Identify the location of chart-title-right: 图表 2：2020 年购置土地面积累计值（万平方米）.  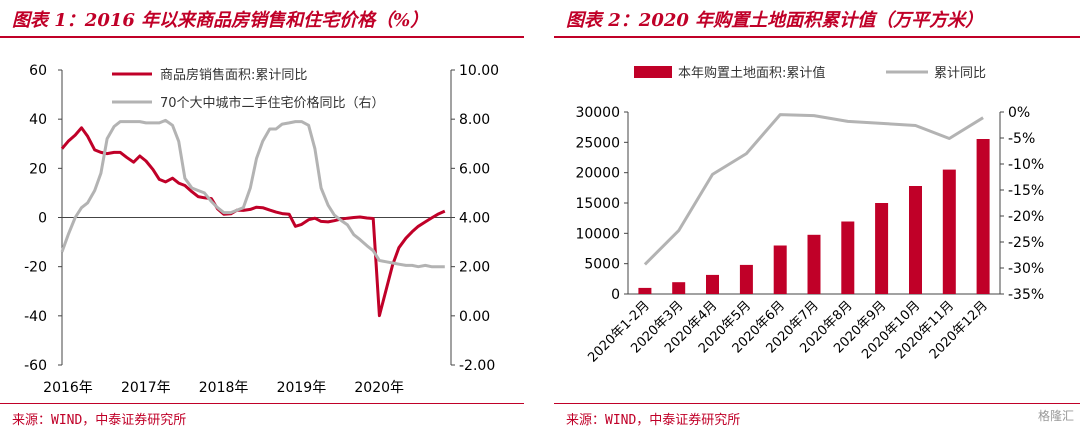
(775, 20).